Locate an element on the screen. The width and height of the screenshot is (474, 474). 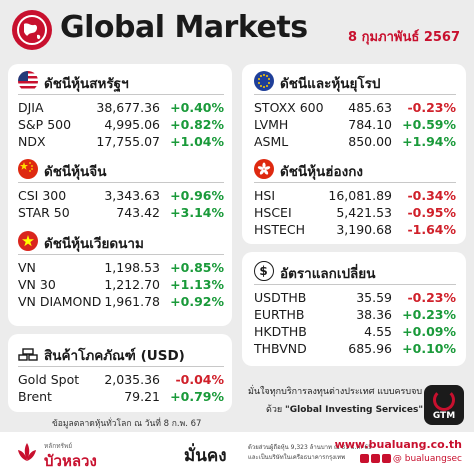
ticker-name: Gold Spot is located at coordinates (49, 379).